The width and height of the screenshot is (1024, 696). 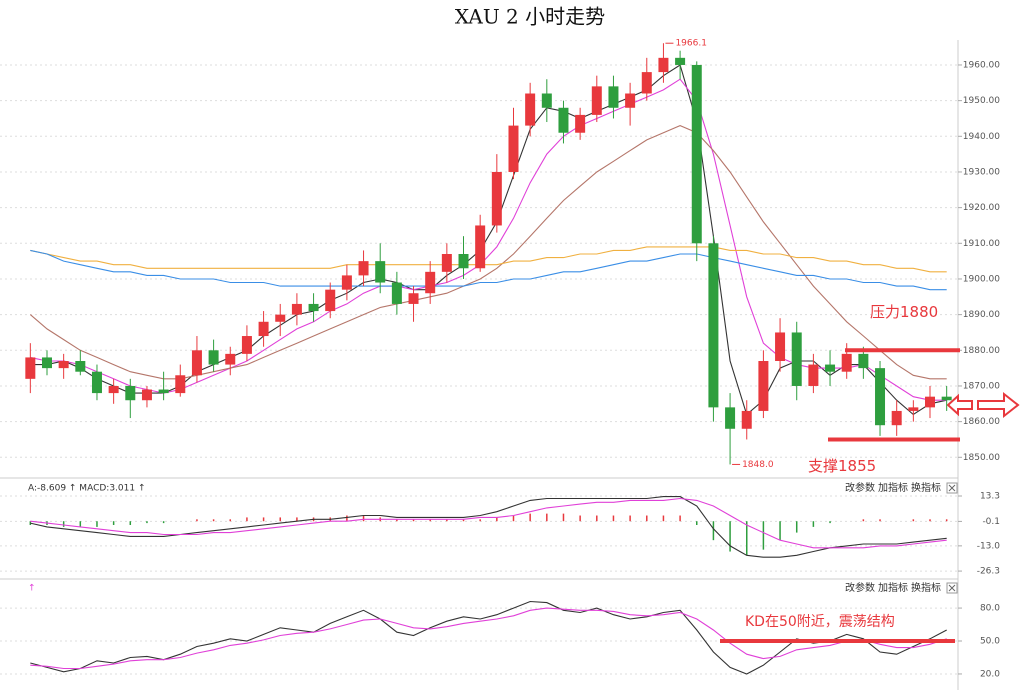 What do you see at coordinates (990, 496) in the screenshot?
I see `y-tick-label: 13.3` at bounding box center [990, 496].